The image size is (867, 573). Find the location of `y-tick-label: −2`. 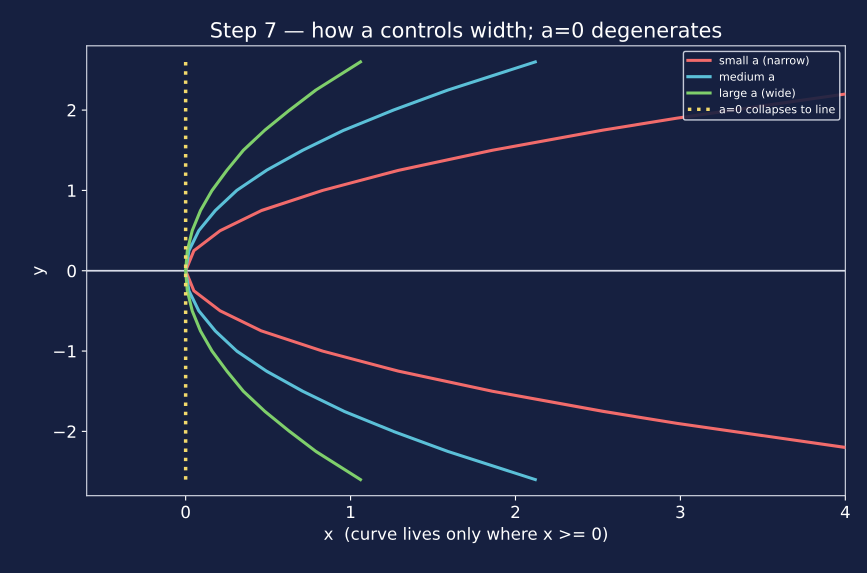

y-tick-label: −2 is located at coordinates (65, 431).